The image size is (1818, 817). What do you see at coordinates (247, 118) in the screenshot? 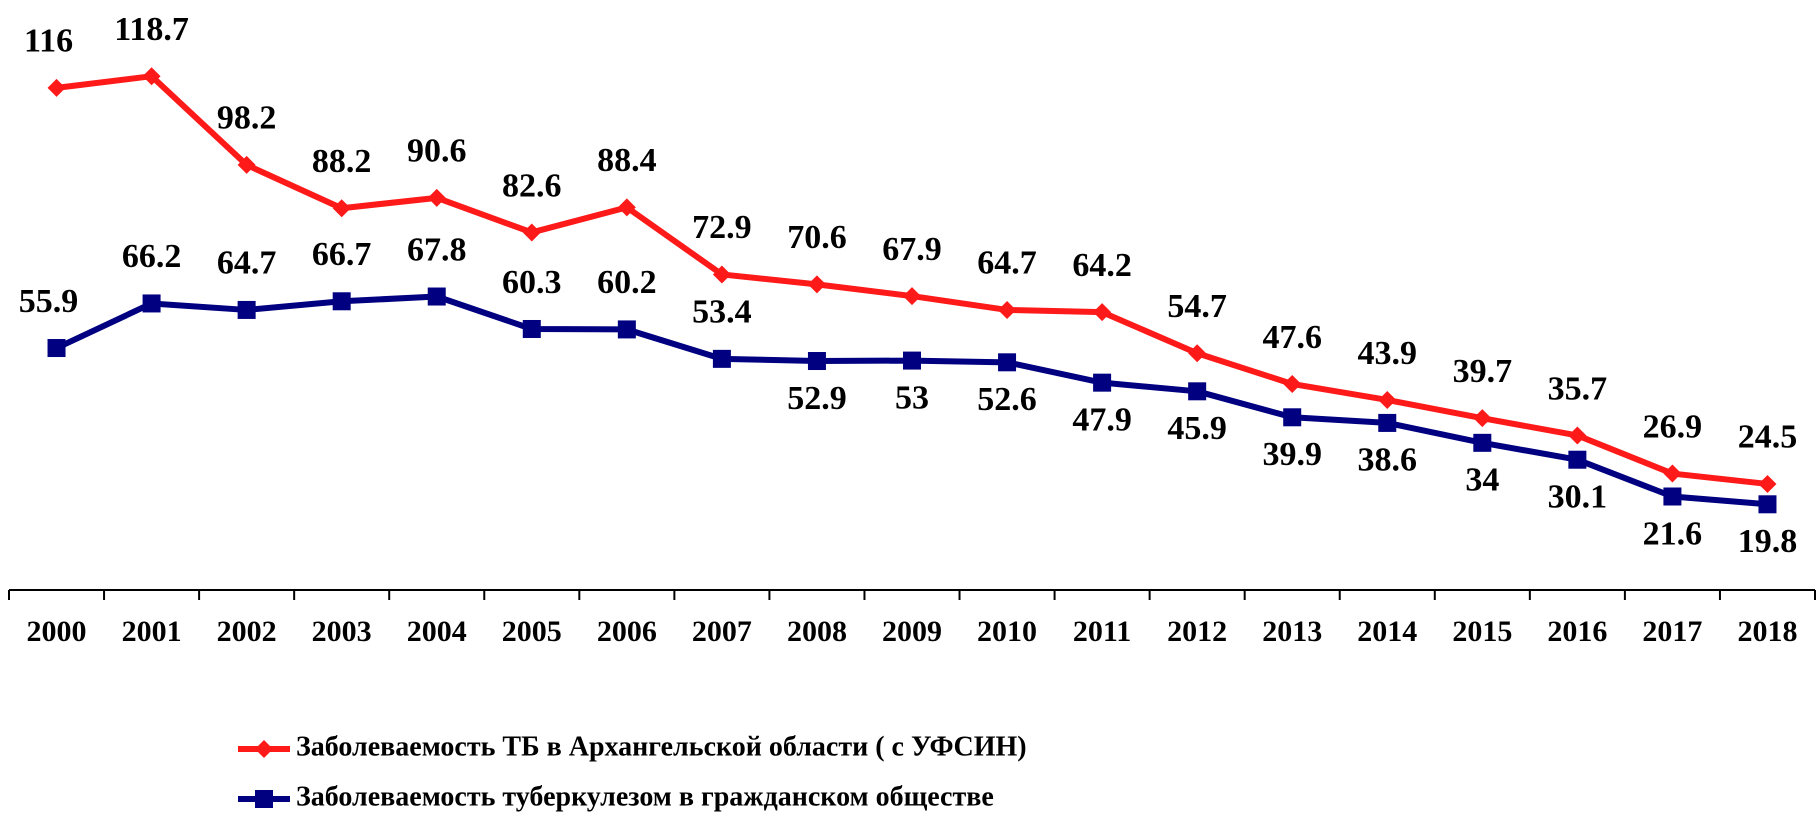
I see `data-label: 98.2` at bounding box center [247, 118].